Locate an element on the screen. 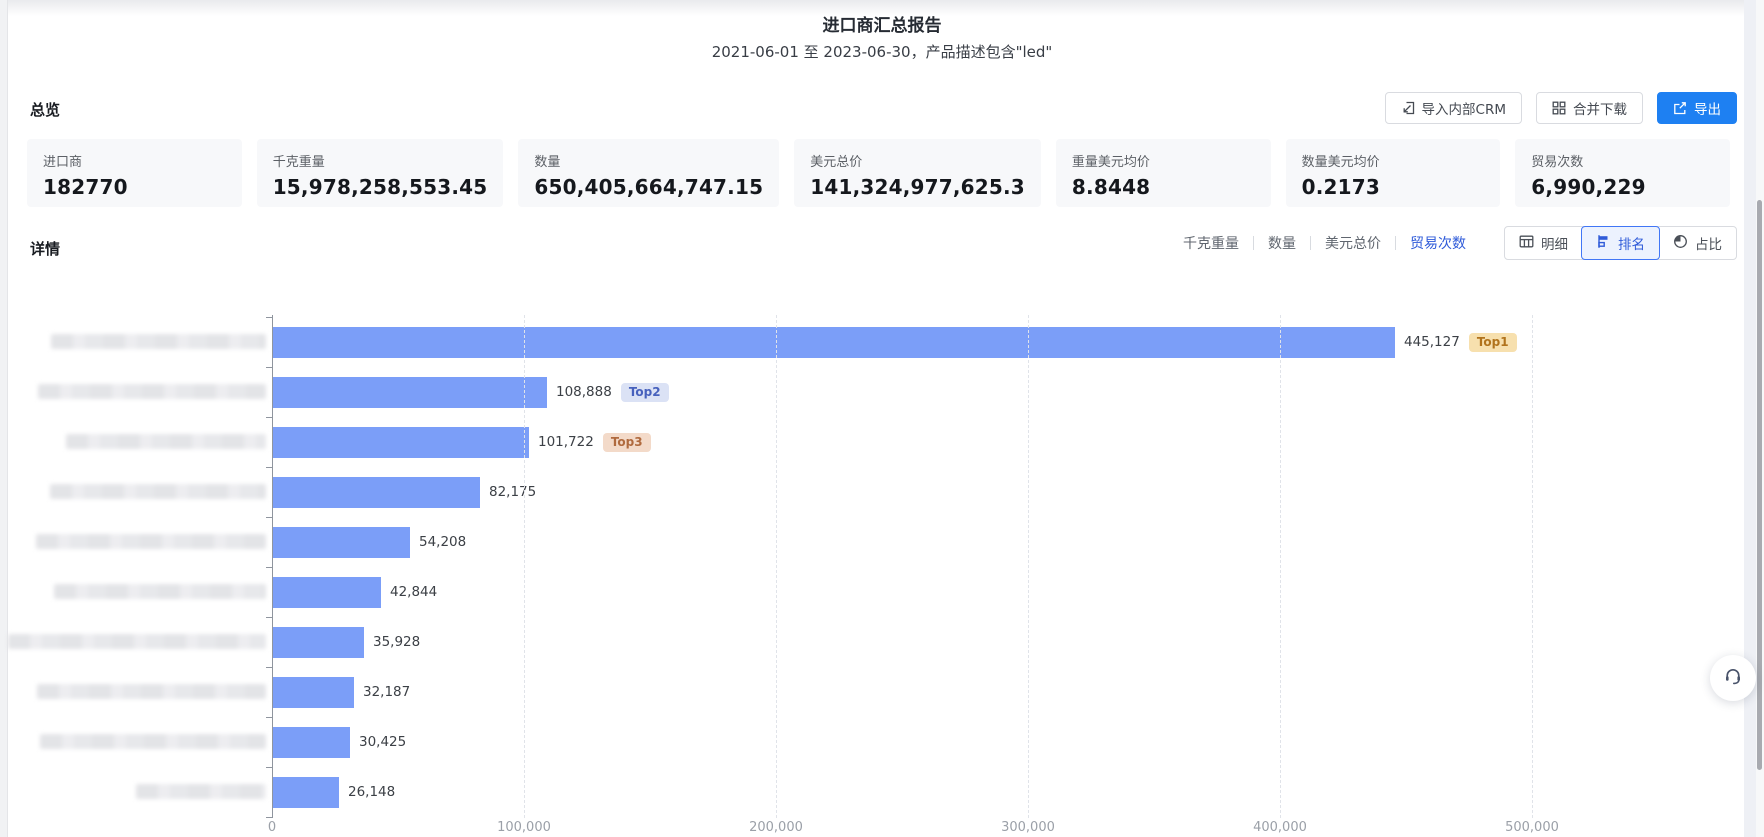 The width and height of the screenshot is (1764, 837). x-axis-tick-label: 500,000 is located at coordinates (1532, 827).